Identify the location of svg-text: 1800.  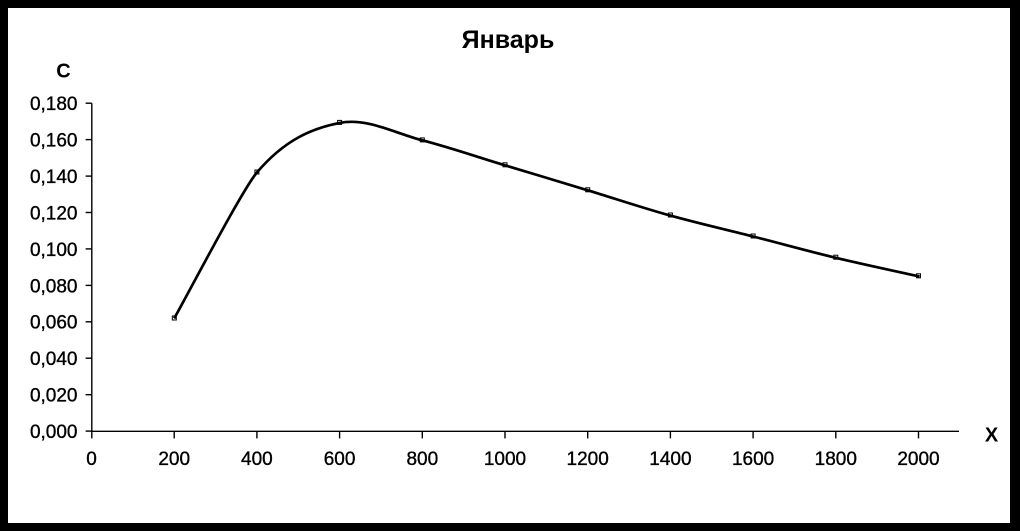
(836, 459).